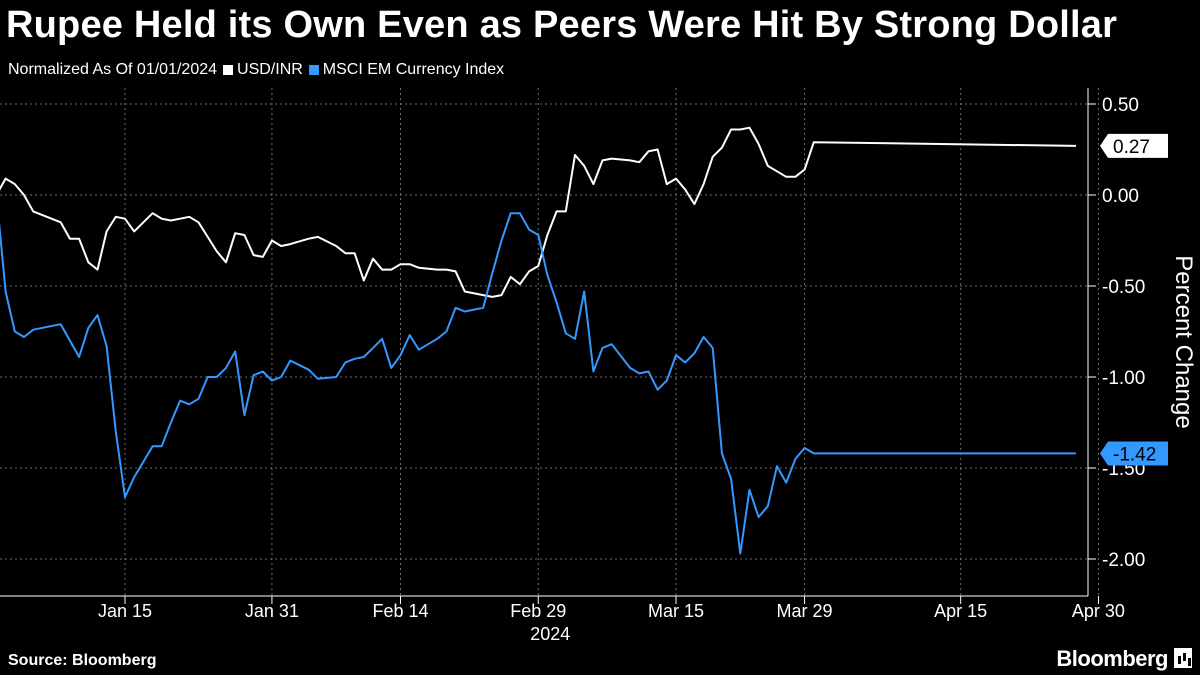 The width and height of the screenshot is (1200, 675). I want to click on end-label-msci-em-box, so click(1134, 453).